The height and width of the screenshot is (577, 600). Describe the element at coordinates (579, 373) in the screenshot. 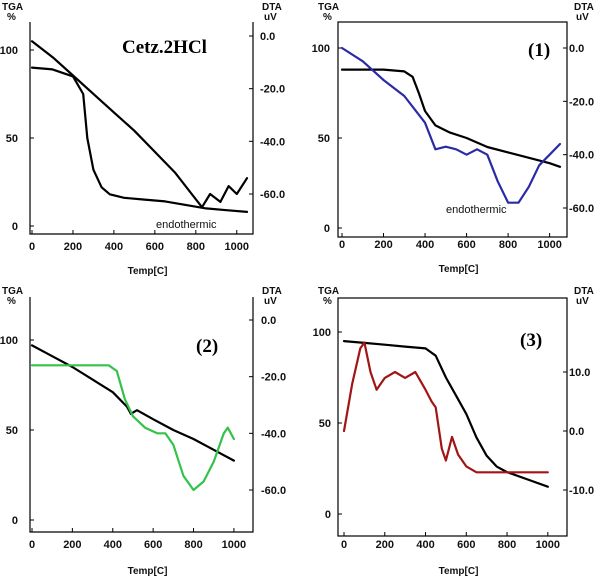

I see `y-right-tick-label: 10.0` at that location.